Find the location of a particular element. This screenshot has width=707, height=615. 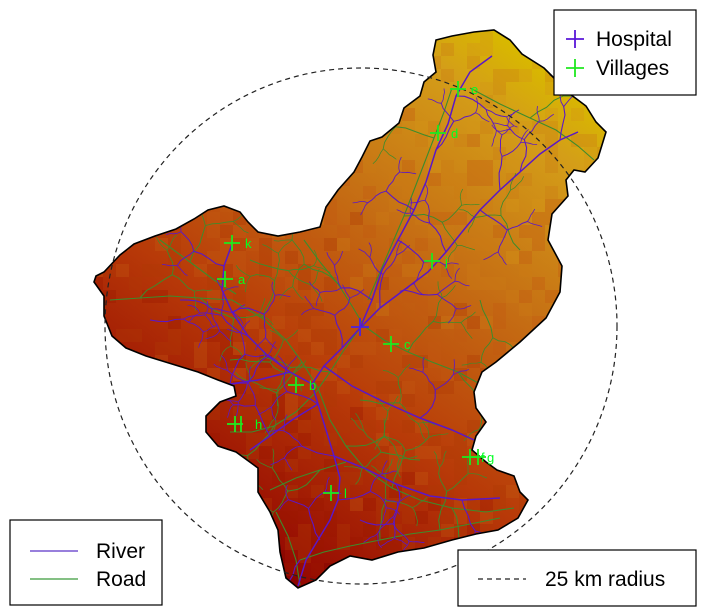

legend-river-label: River is located at coordinates (120, 551).